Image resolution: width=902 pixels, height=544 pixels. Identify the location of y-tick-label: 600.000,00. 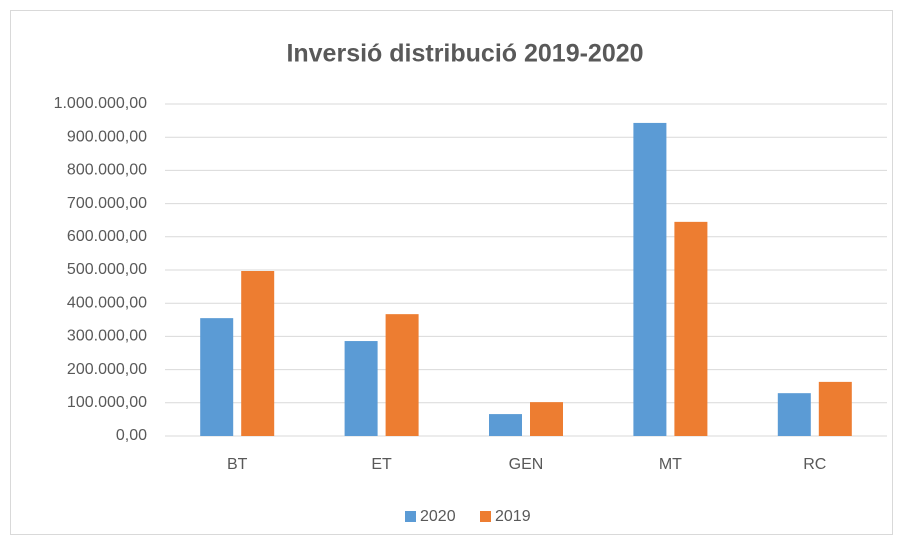
(107, 236).